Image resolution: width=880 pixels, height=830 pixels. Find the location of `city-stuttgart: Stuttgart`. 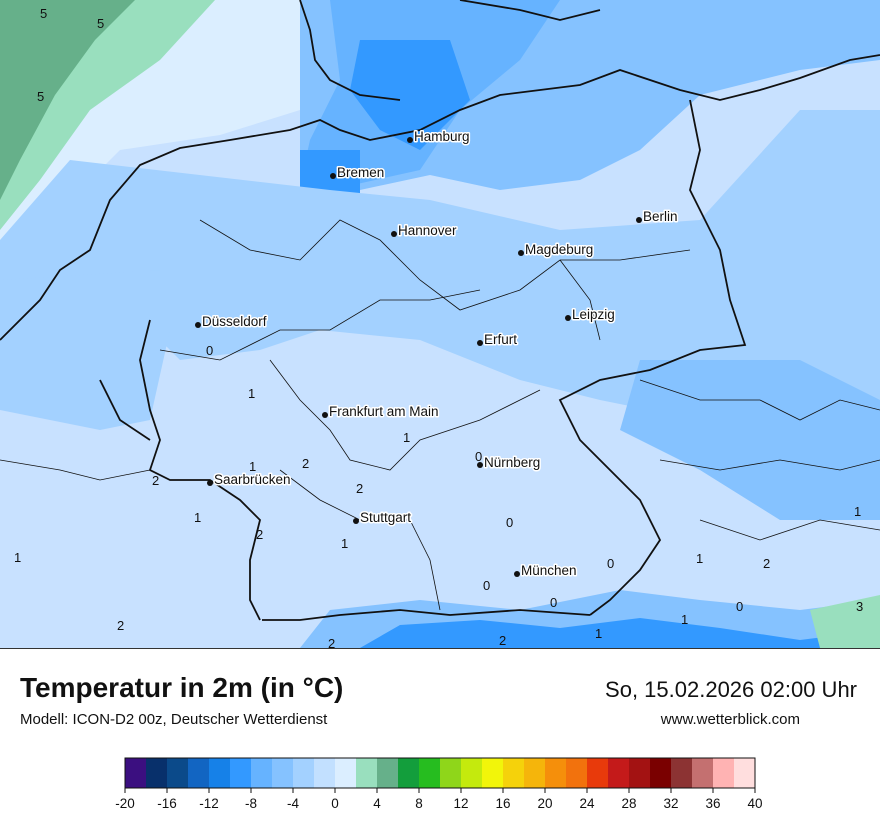

city-stuttgart: Stuttgart is located at coordinates (383, 518).